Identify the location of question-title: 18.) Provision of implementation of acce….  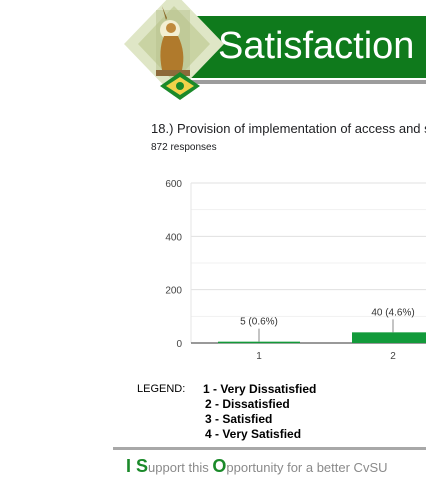
(288, 128).